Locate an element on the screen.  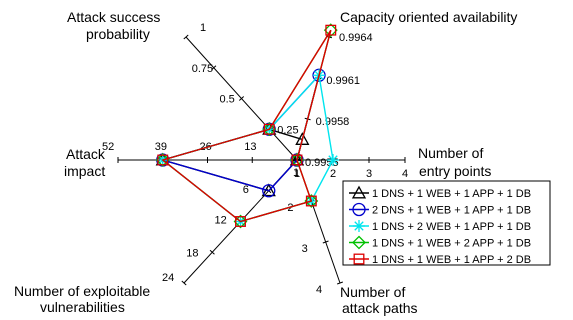
series-1-point-capacity is located at coordinates (302, 138).